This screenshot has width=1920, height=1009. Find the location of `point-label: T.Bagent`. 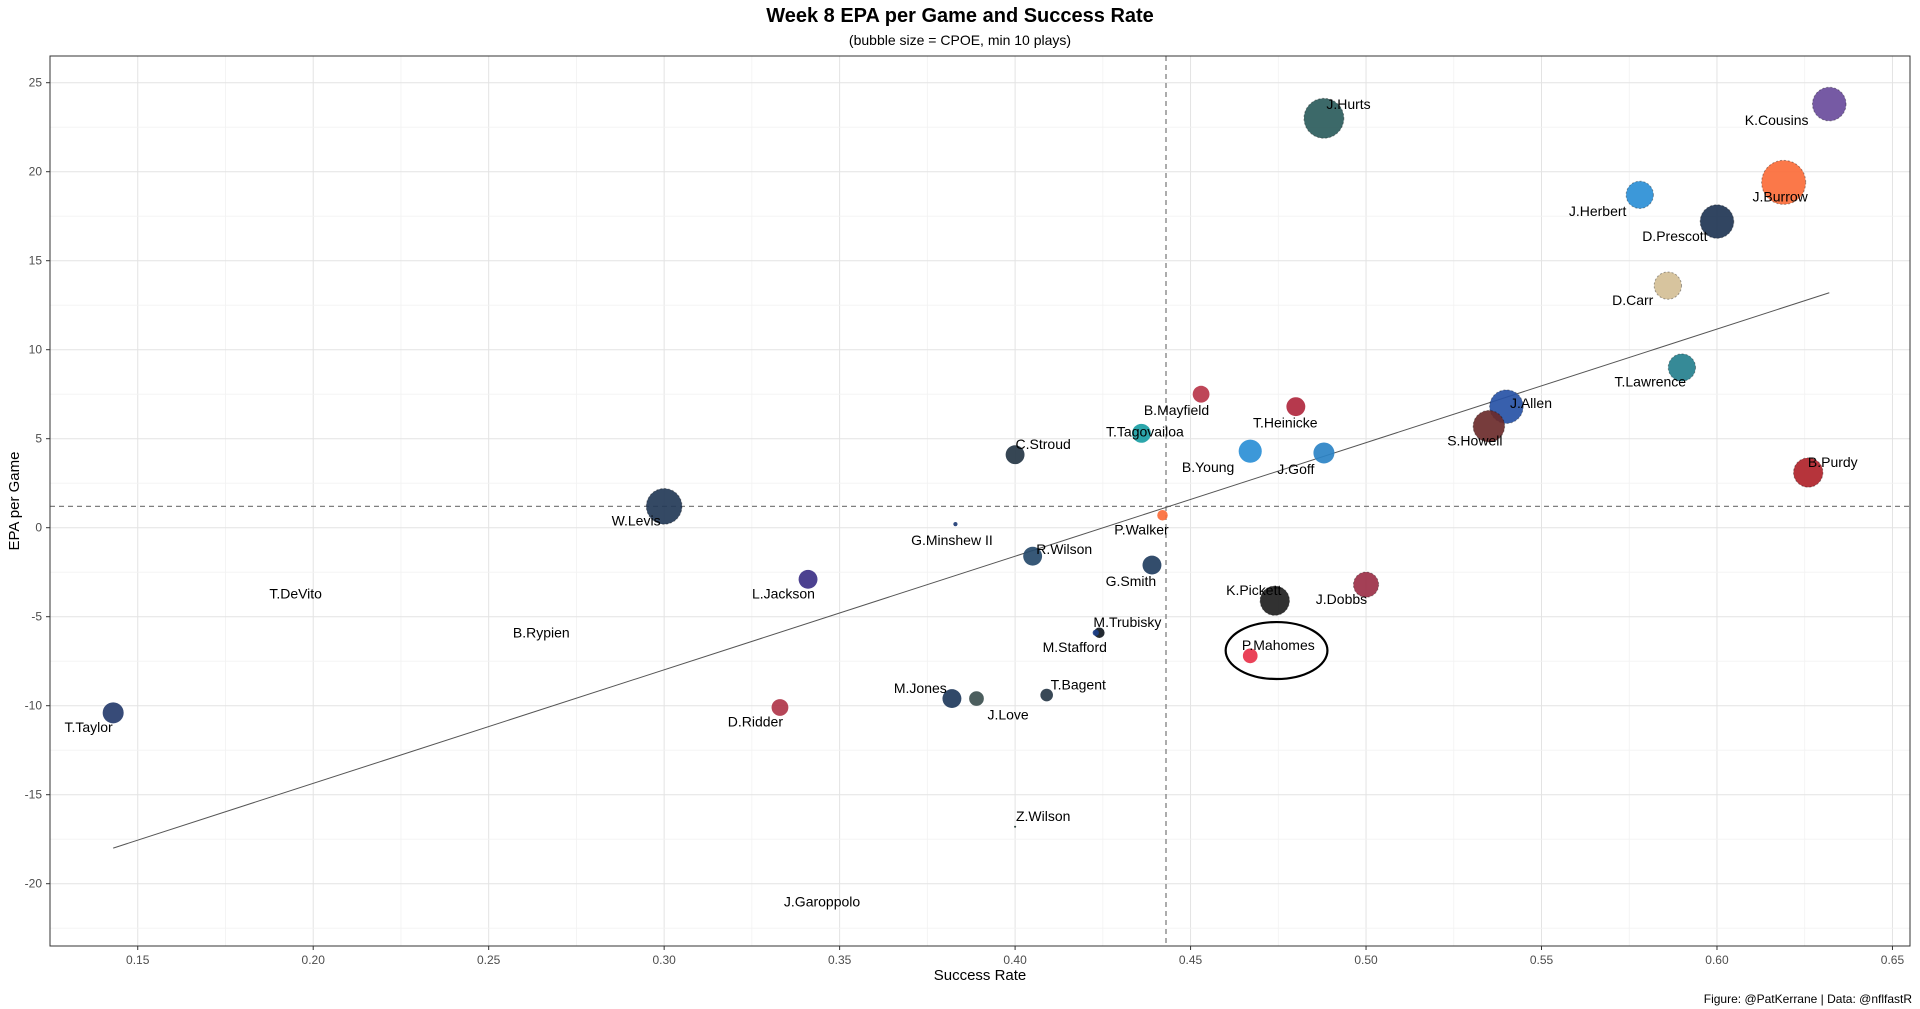

point-label: T.Bagent is located at coordinates (1078, 684).